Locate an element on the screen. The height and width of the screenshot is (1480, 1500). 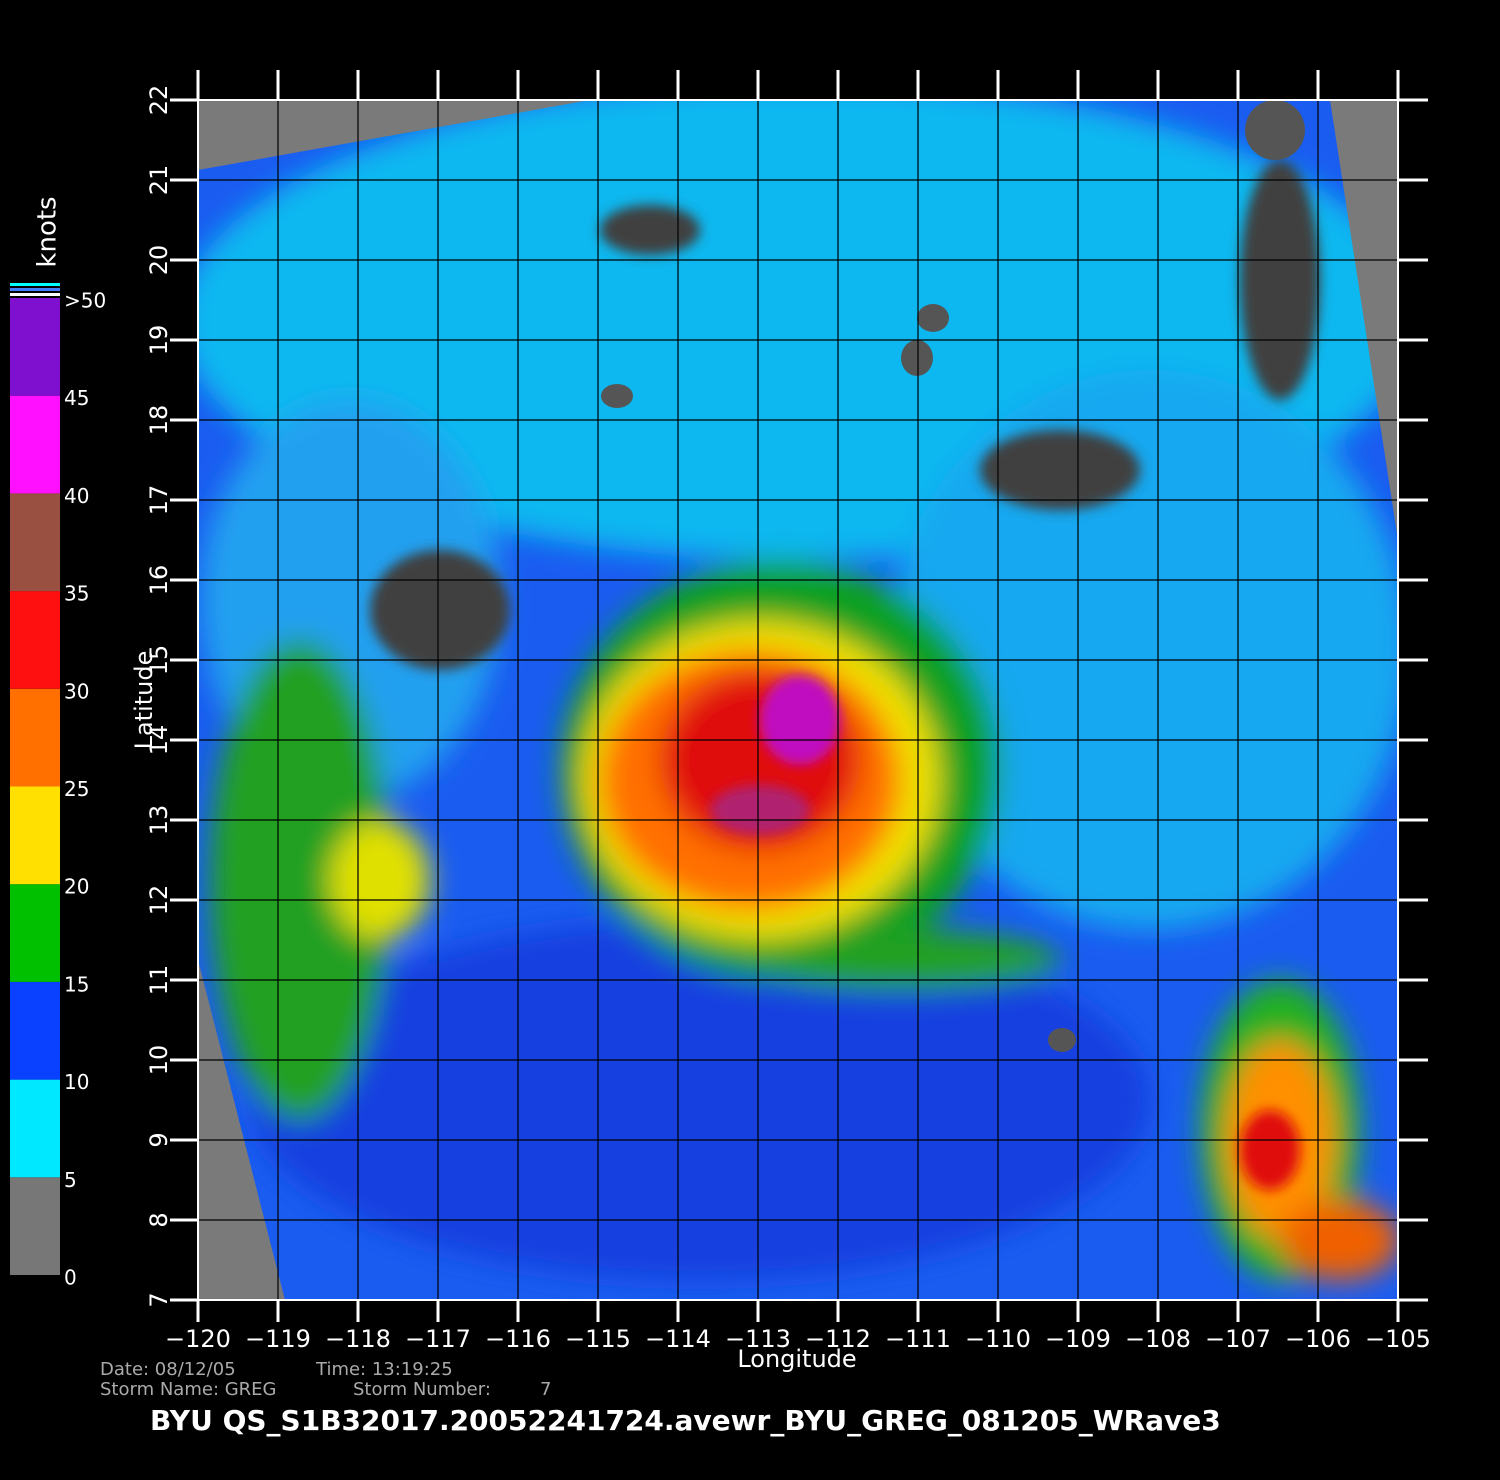
x-tick-label: −116 is located at coordinates (518, 1339).